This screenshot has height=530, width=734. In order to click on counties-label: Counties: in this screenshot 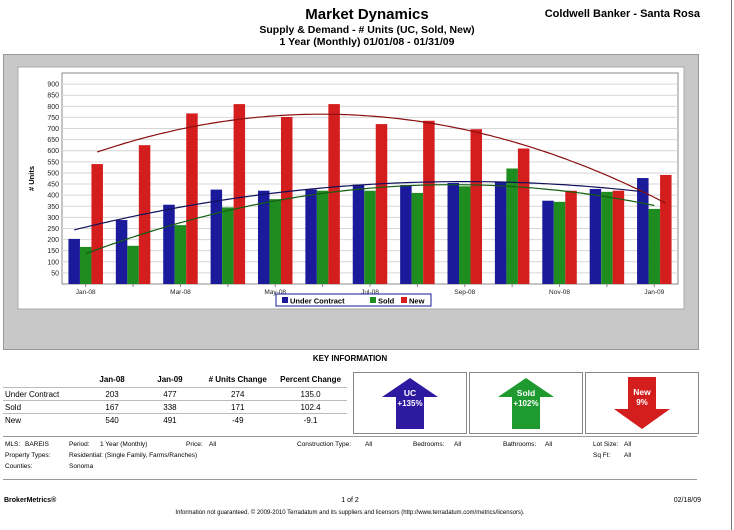, I will do `click(19, 466)`.